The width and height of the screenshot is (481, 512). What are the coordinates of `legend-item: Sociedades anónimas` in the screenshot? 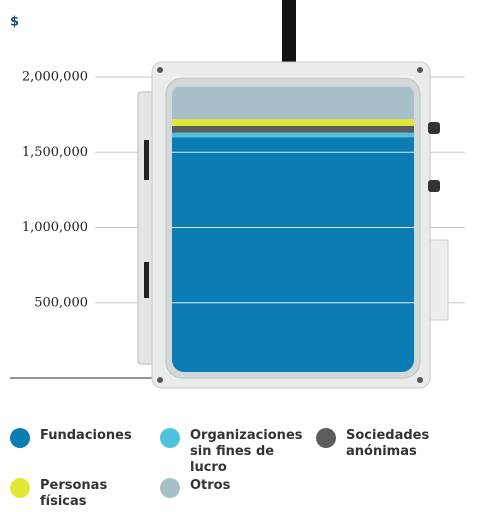 It's located at (386, 444).